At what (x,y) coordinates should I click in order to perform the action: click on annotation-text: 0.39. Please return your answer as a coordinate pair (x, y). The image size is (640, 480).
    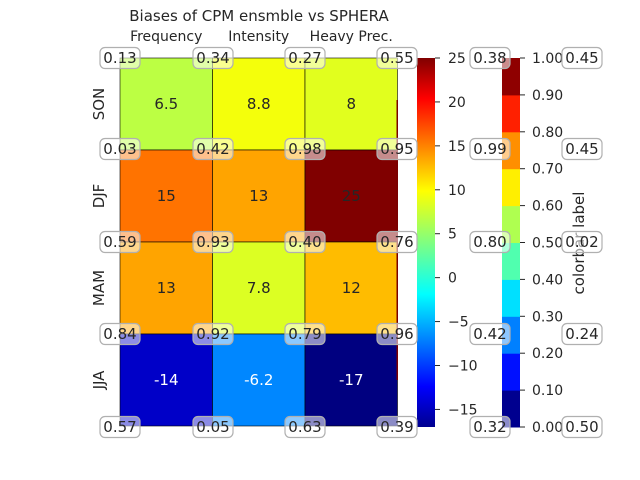
    Looking at the image, I should click on (396, 427).